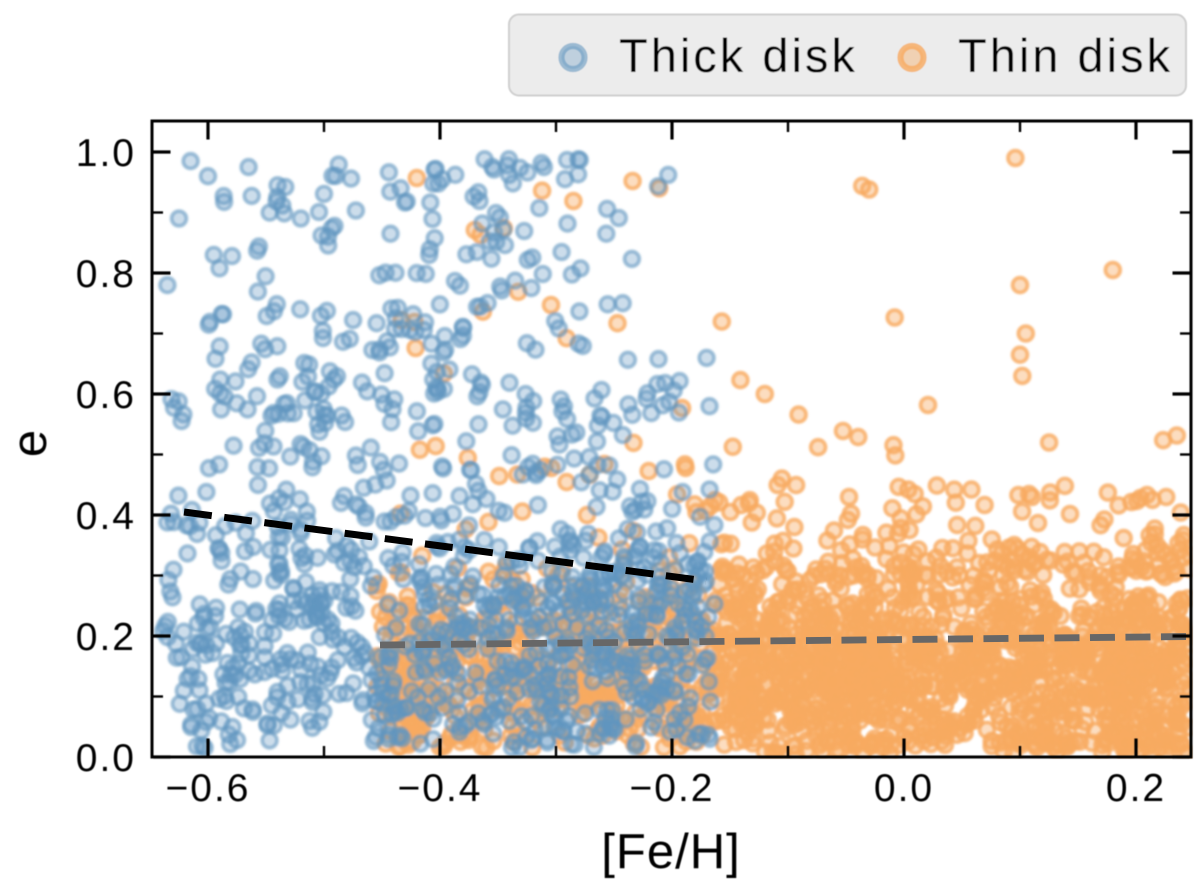  Describe the element at coordinates (30, 443) in the screenshot. I see `svg-text: e` at that location.